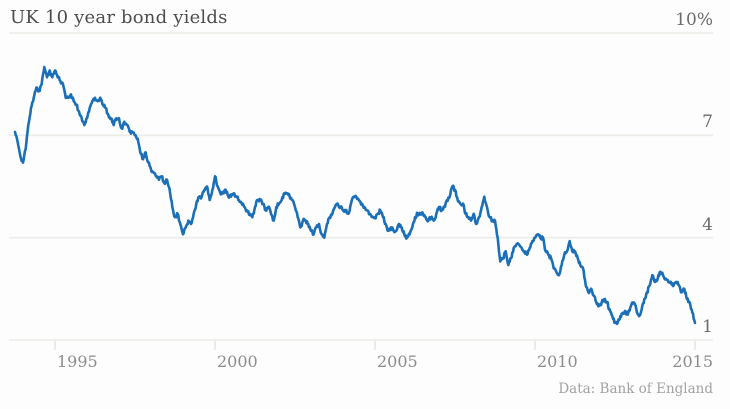 Image resolution: width=730 pixels, height=409 pixels. Describe the element at coordinates (635, 389) in the screenshot. I see `source-credit: Data: Bank of England` at that location.